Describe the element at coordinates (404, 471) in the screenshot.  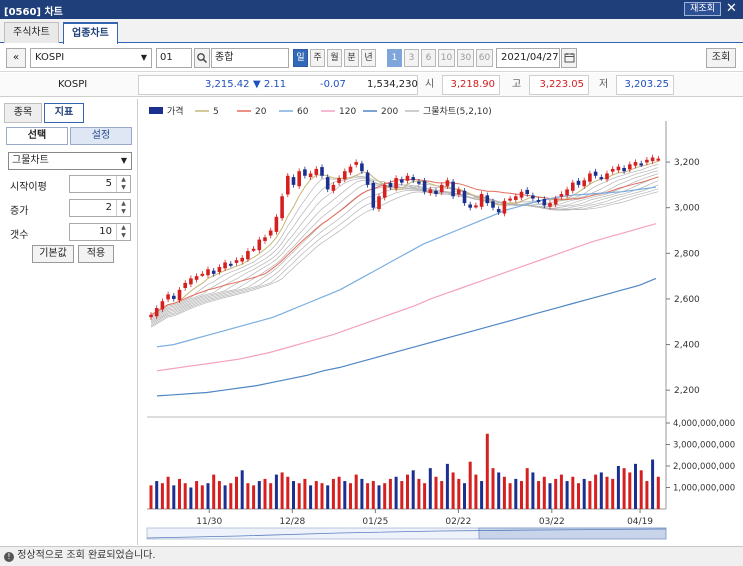
I see `volume-bars` at that location.